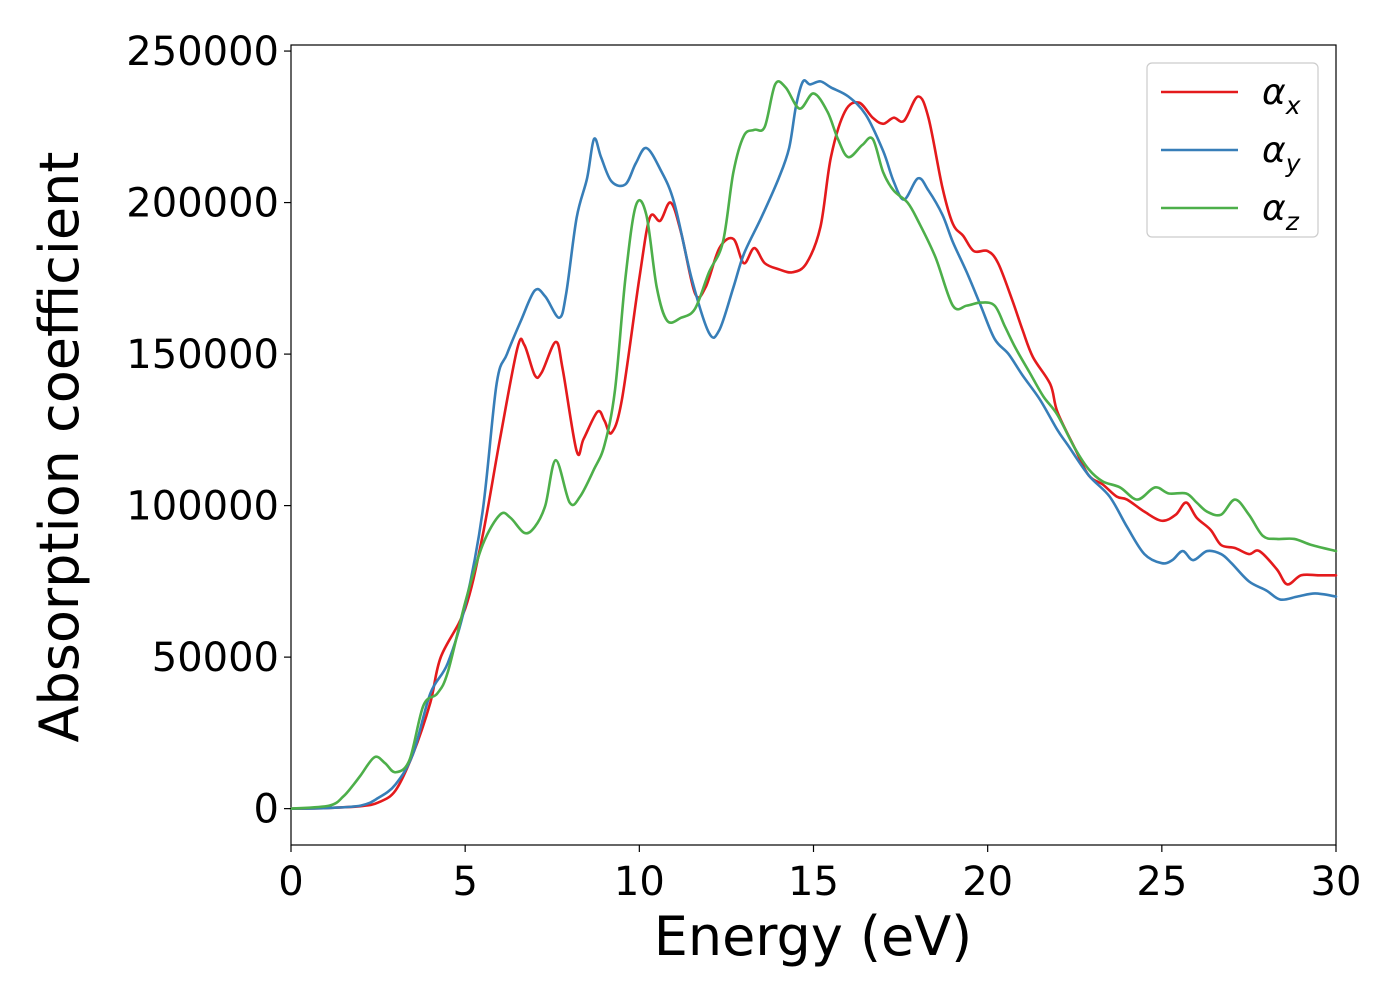 The width and height of the screenshot is (1400, 1000). What do you see at coordinates (813, 936) in the screenshot?
I see `x-axis-label: Energy (eV)` at bounding box center [813, 936].